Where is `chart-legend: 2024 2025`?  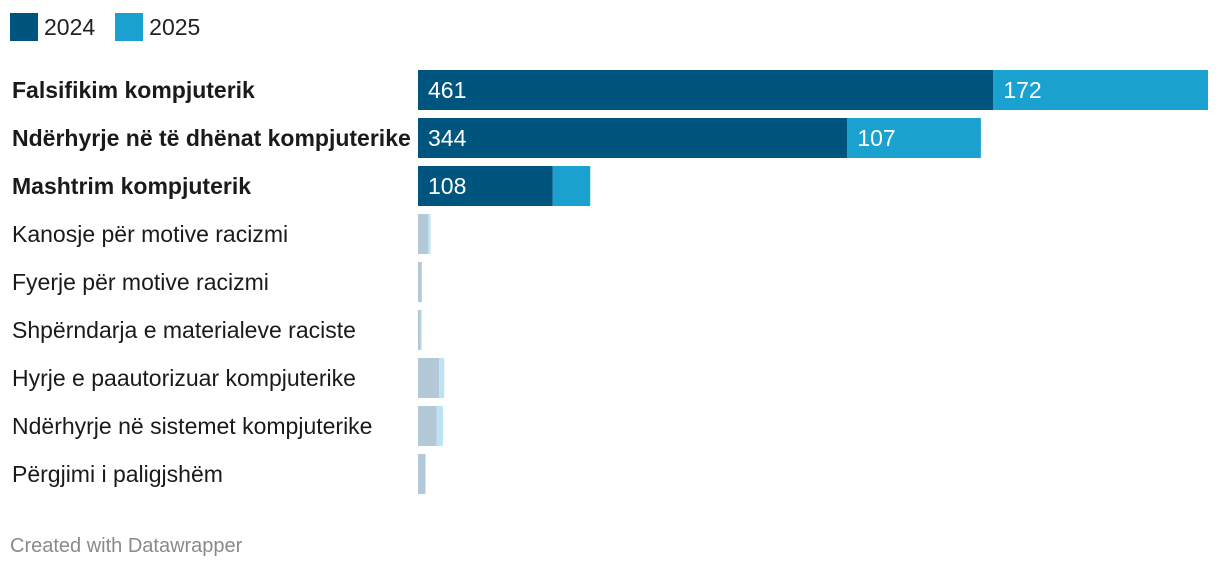
chart-legend: 2024 2025 is located at coordinates (115, 27).